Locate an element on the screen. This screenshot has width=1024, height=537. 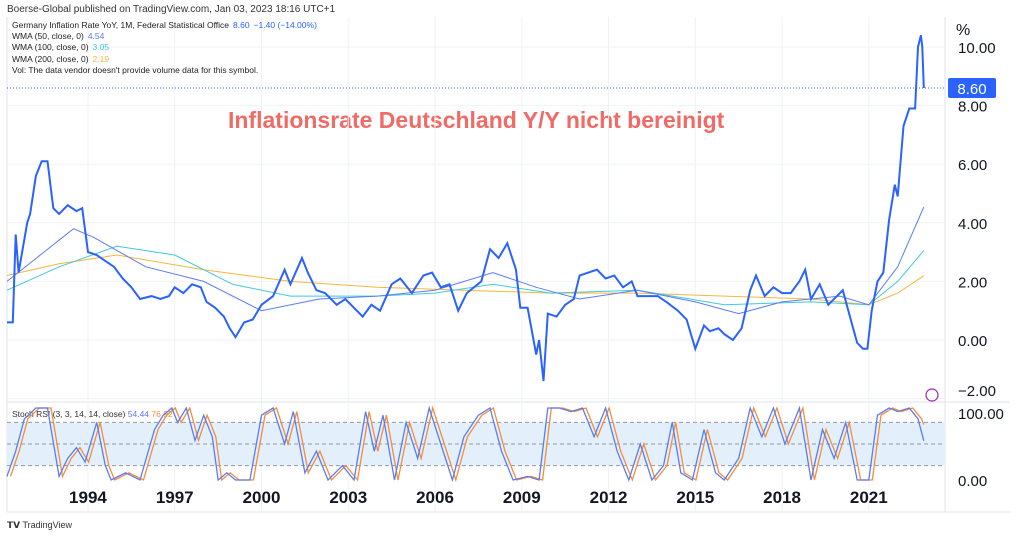
tradingview-logo: 𝗧𝗩 TradingView is located at coordinates (39, 525).